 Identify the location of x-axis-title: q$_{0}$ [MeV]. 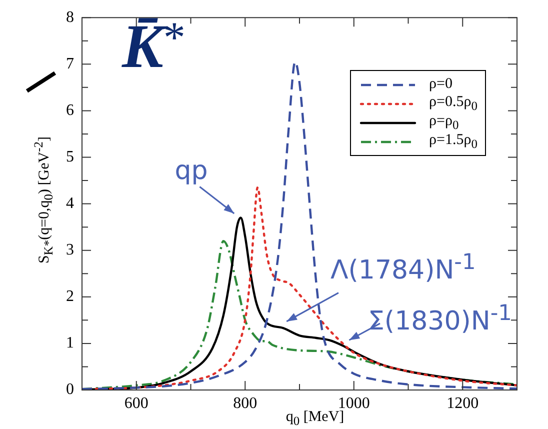
(315, 418).